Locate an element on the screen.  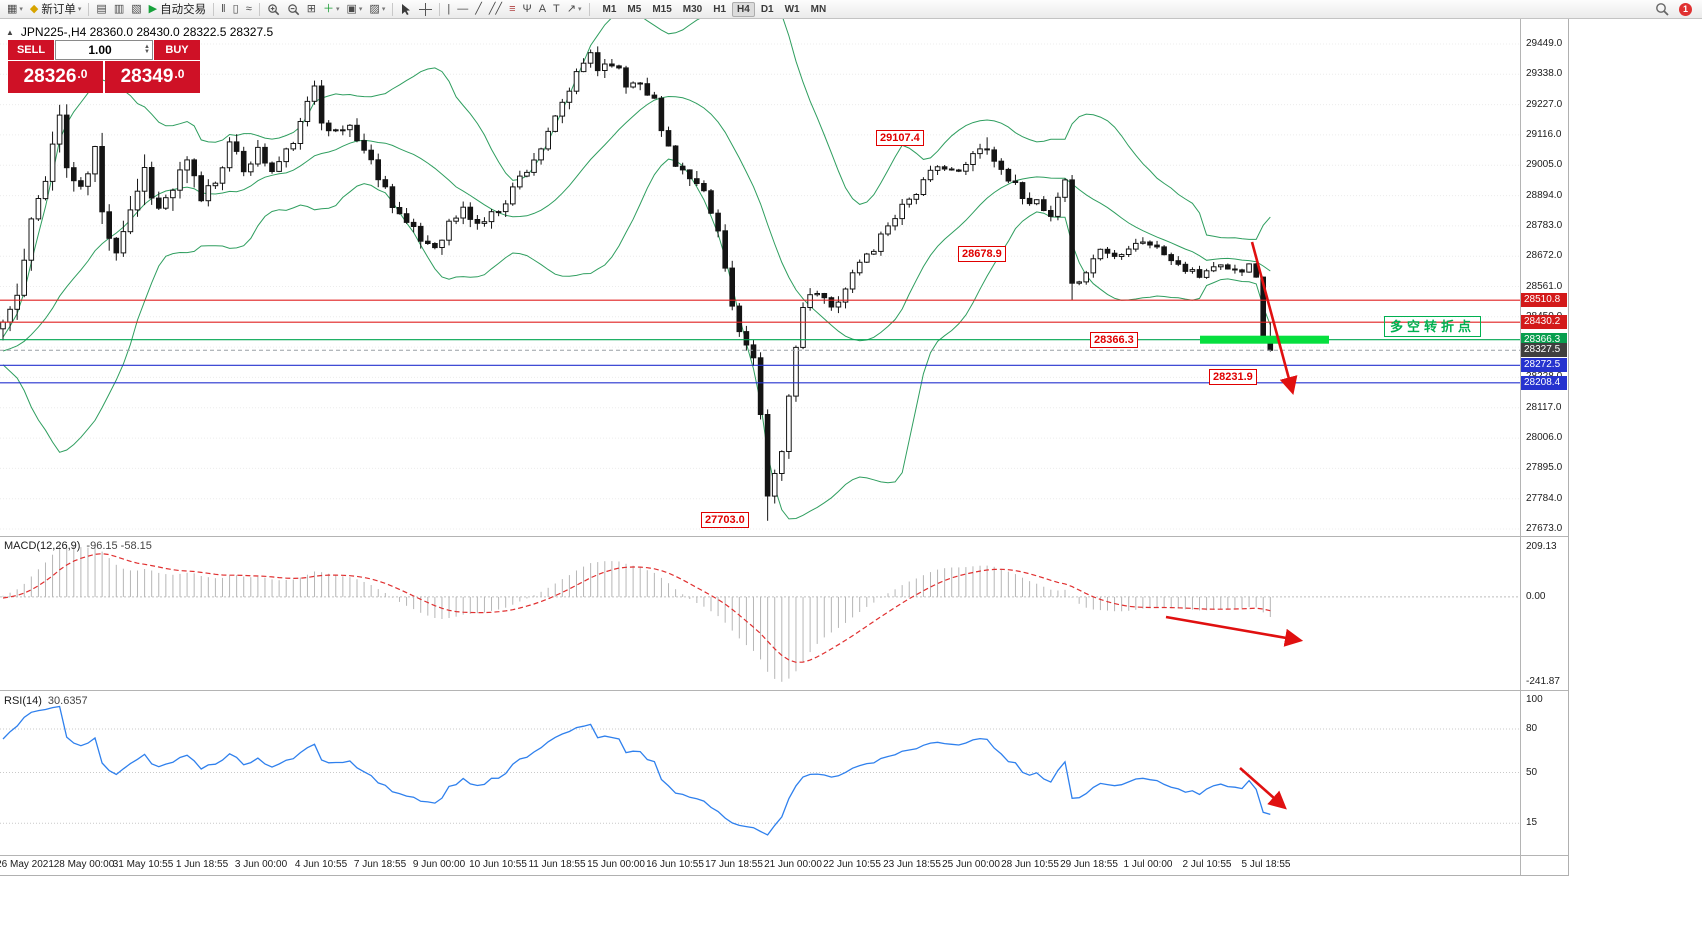
fibonacci-button: ≡ is located at coordinates (512, 9).